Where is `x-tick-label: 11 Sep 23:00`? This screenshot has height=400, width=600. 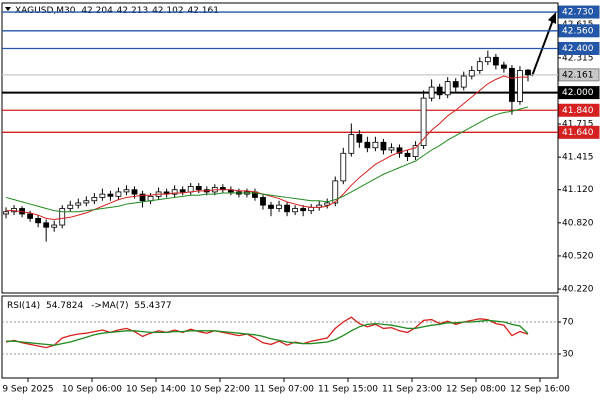 x-tick-label: 11 Sep 23:00 is located at coordinates (412, 390).